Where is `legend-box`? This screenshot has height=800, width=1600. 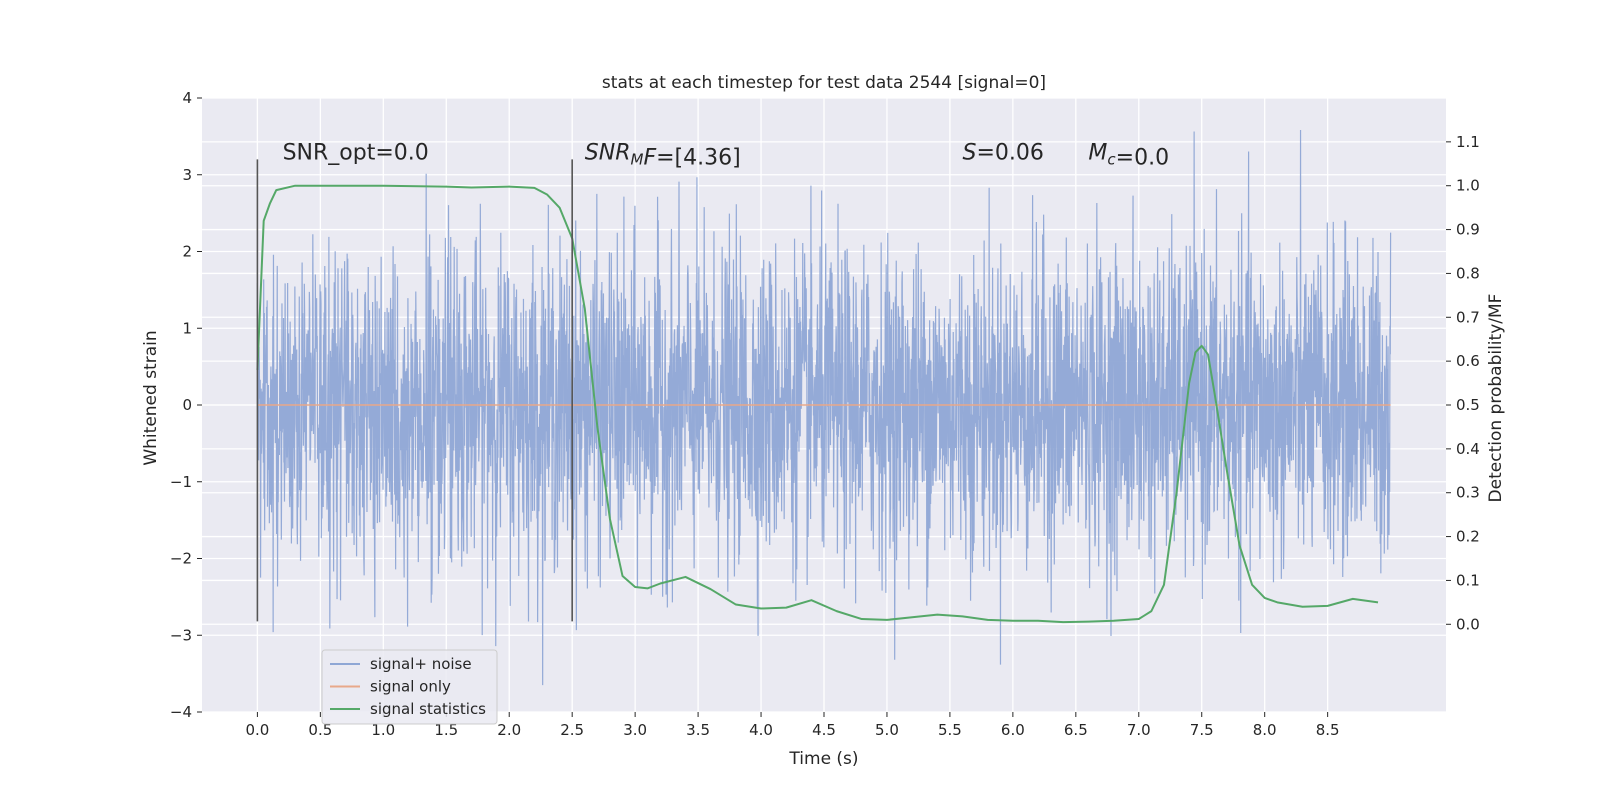 legend-box is located at coordinates (409, 687).